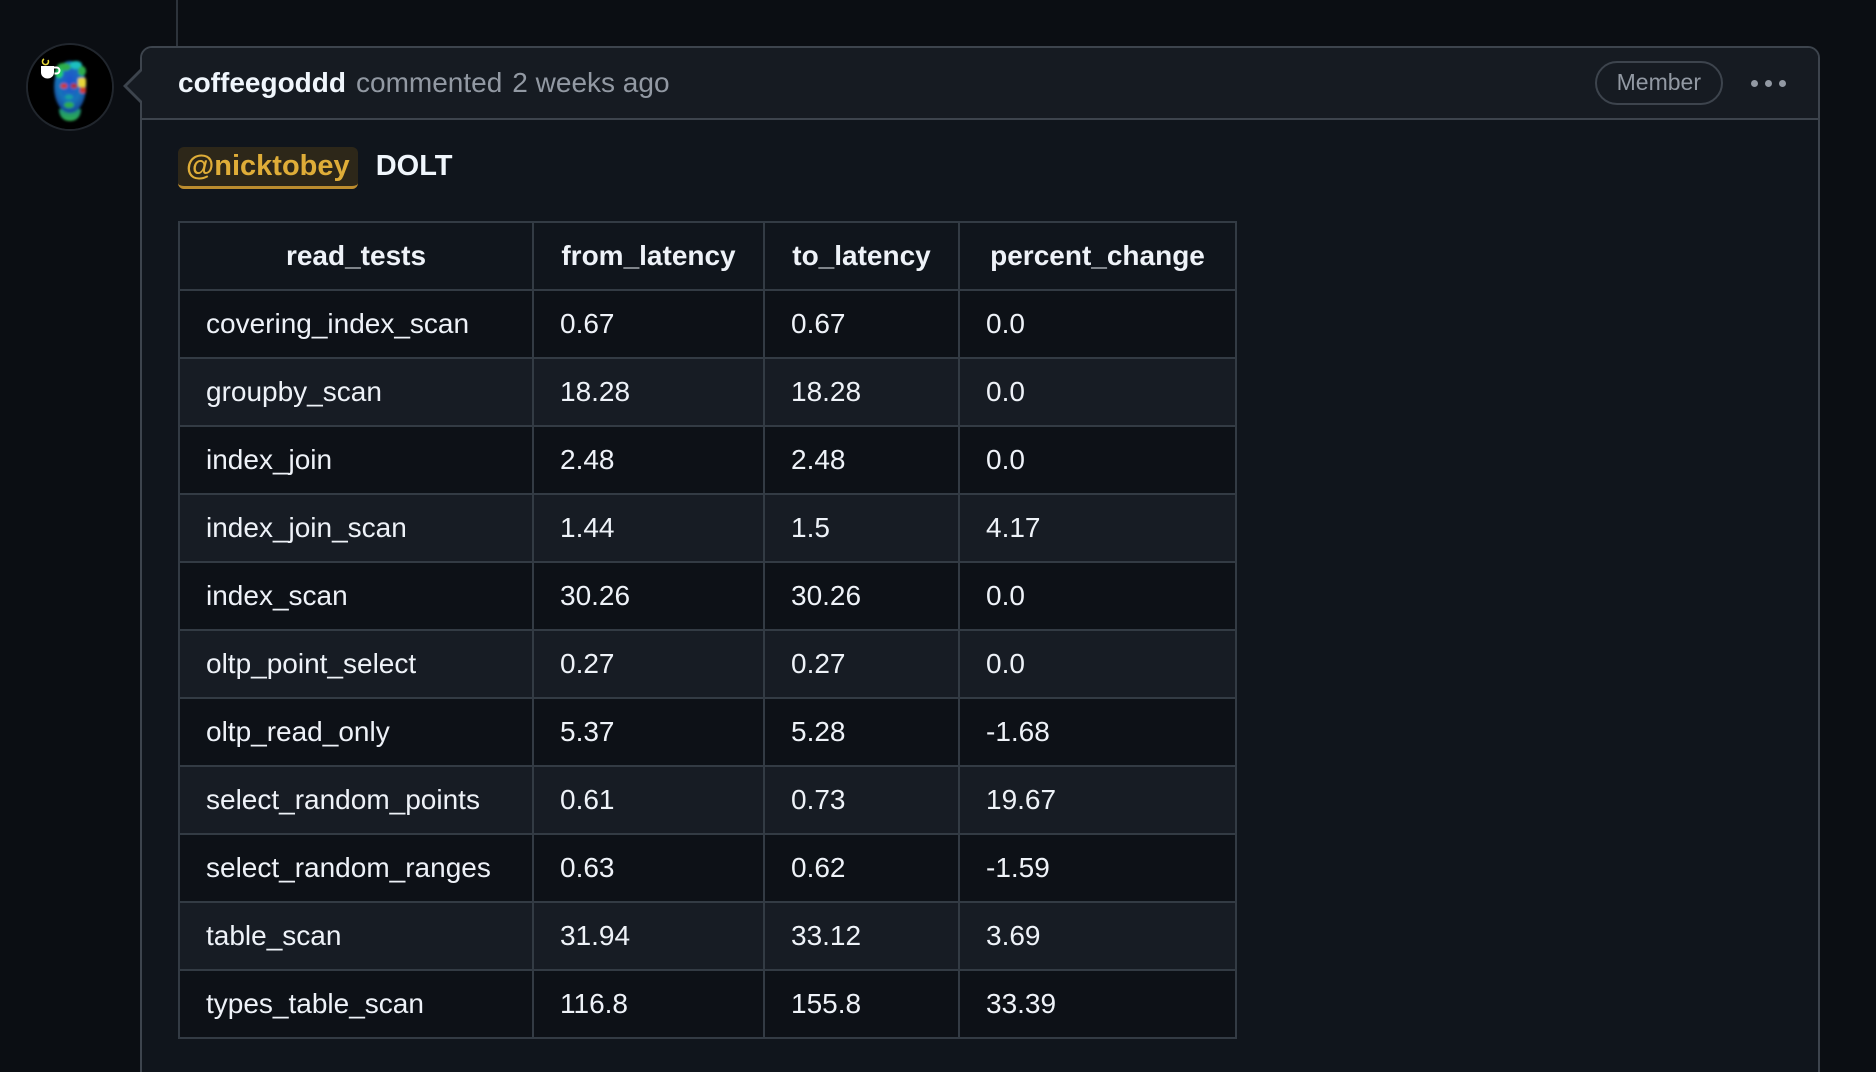 The width and height of the screenshot is (1876, 1072). What do you see at coordinates (970, 84) in the screenshot?
I see `comment-header: coffeegoddd commented 2 weeks ago Member` at bounding box center [970, 84].